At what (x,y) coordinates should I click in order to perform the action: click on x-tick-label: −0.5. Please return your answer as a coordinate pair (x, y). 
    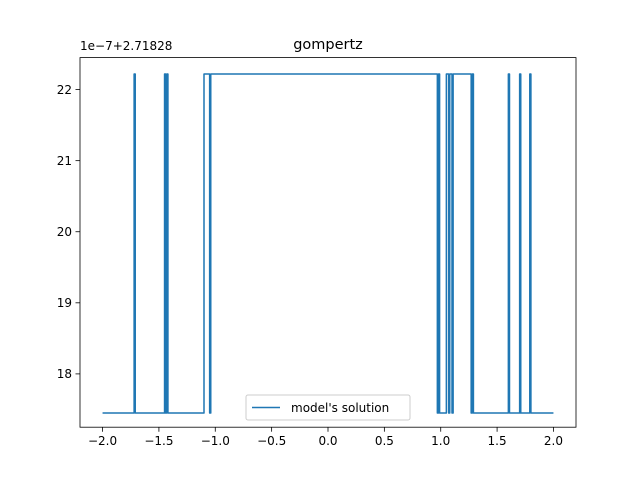
    Looking at the image, I should click on (271, 441).